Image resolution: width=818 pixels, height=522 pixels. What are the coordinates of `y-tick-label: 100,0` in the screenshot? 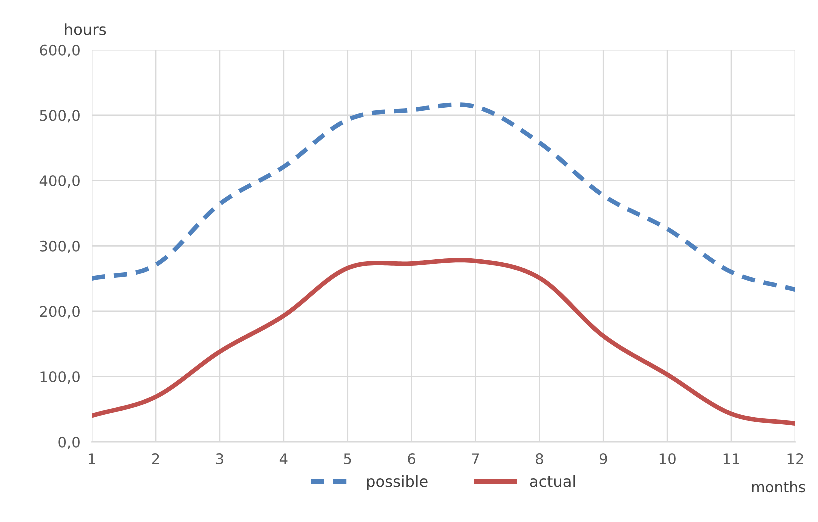 It's located at (60, 378).